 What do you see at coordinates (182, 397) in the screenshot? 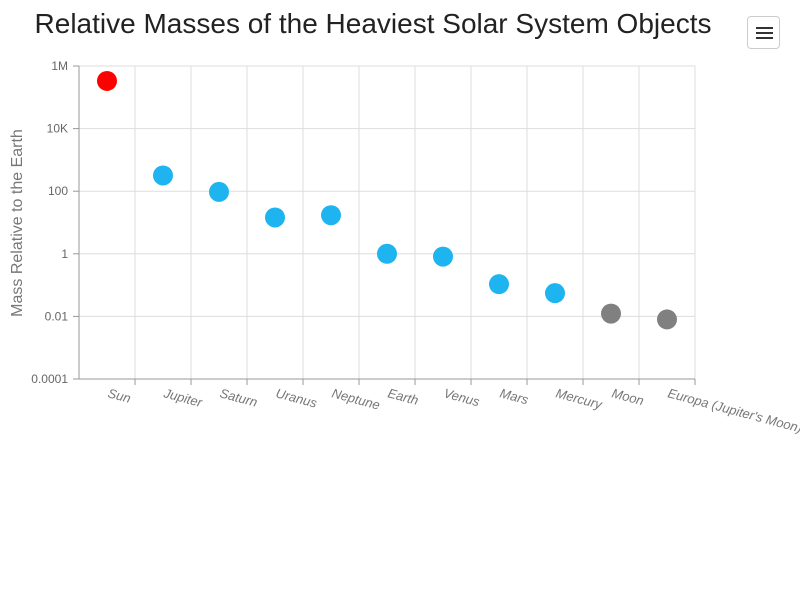
I see `x-category-label: Jupiter` at bounding box center [182, 397].